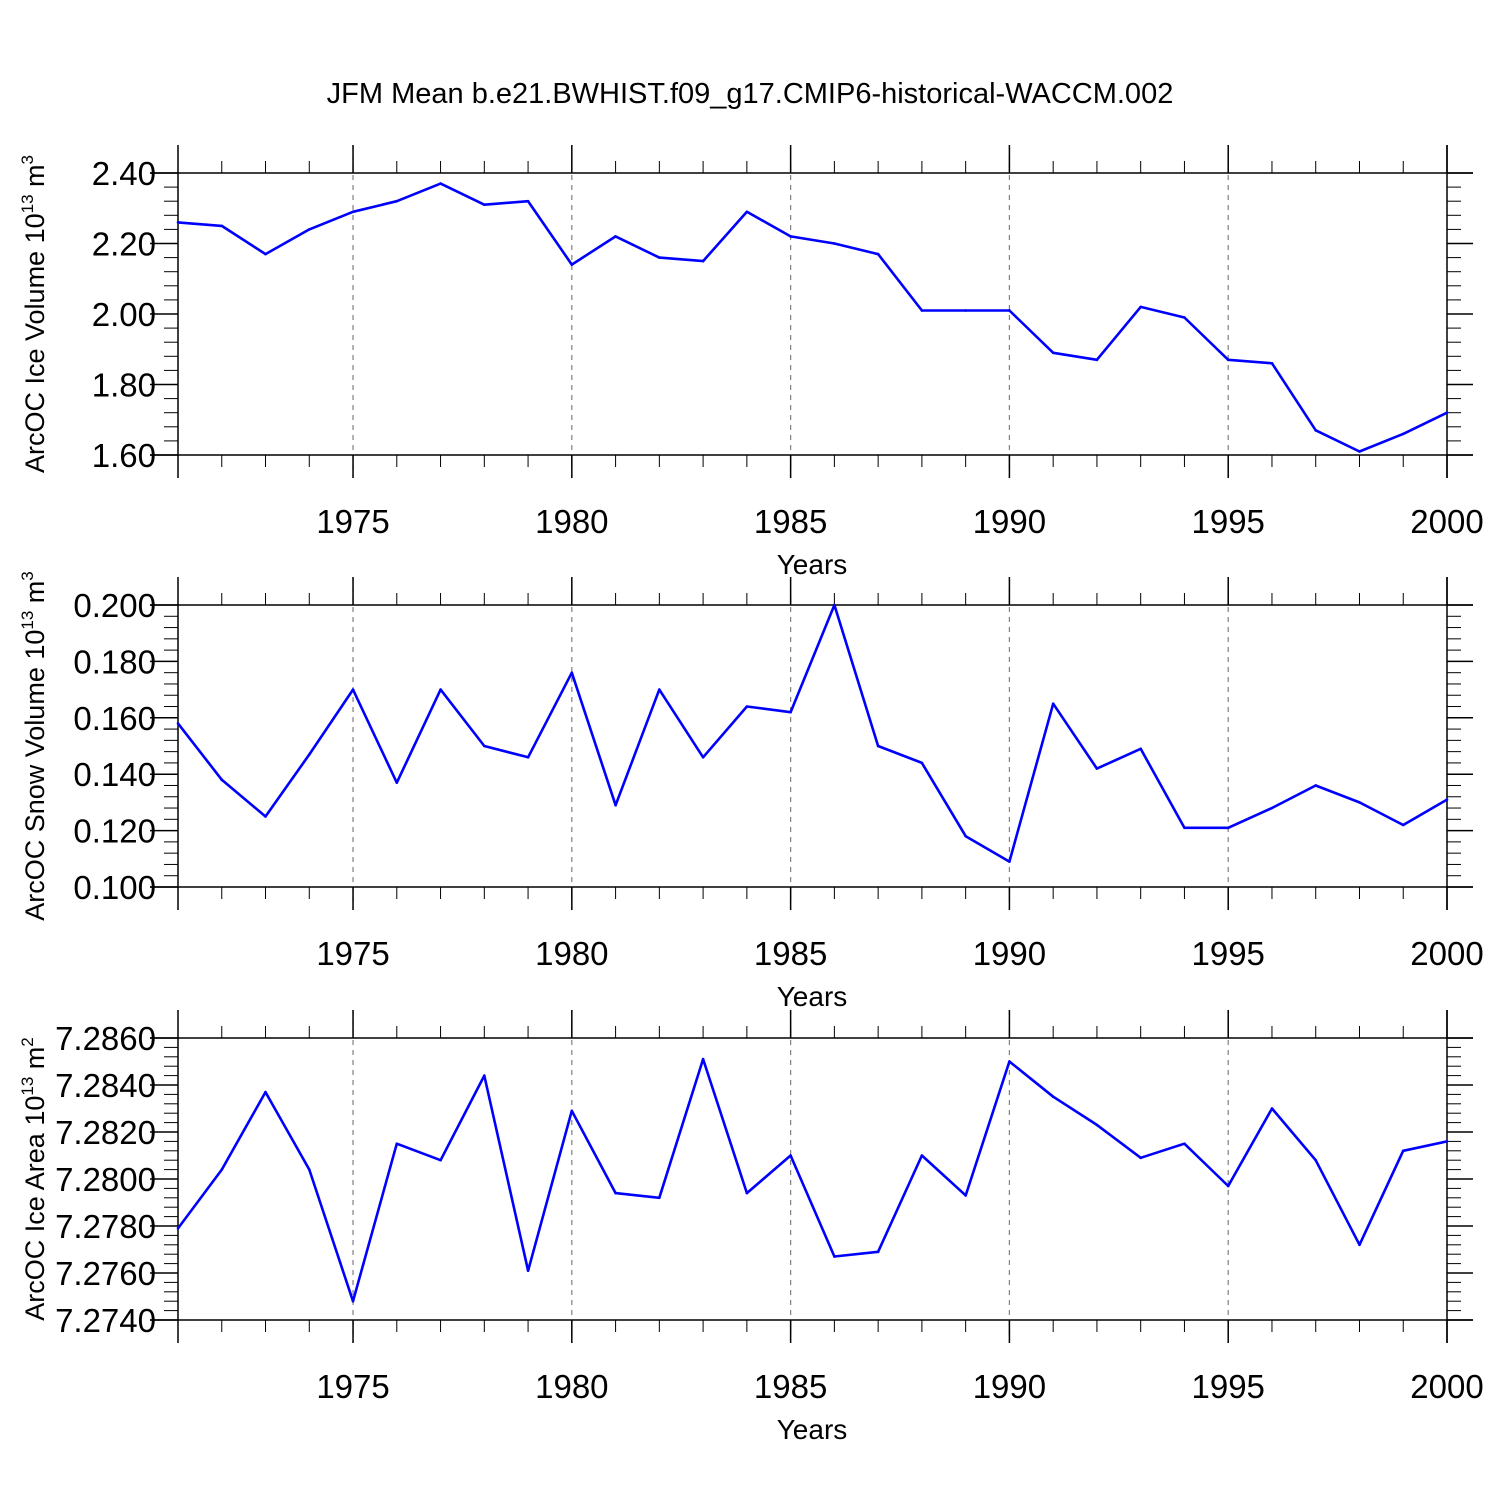 This screenshot has width=1500, height=1500. What do you see at coordinates (124, 244) in the screenshot?
I see `y-tick-label: 2.20` at bounding box center [124, 244].